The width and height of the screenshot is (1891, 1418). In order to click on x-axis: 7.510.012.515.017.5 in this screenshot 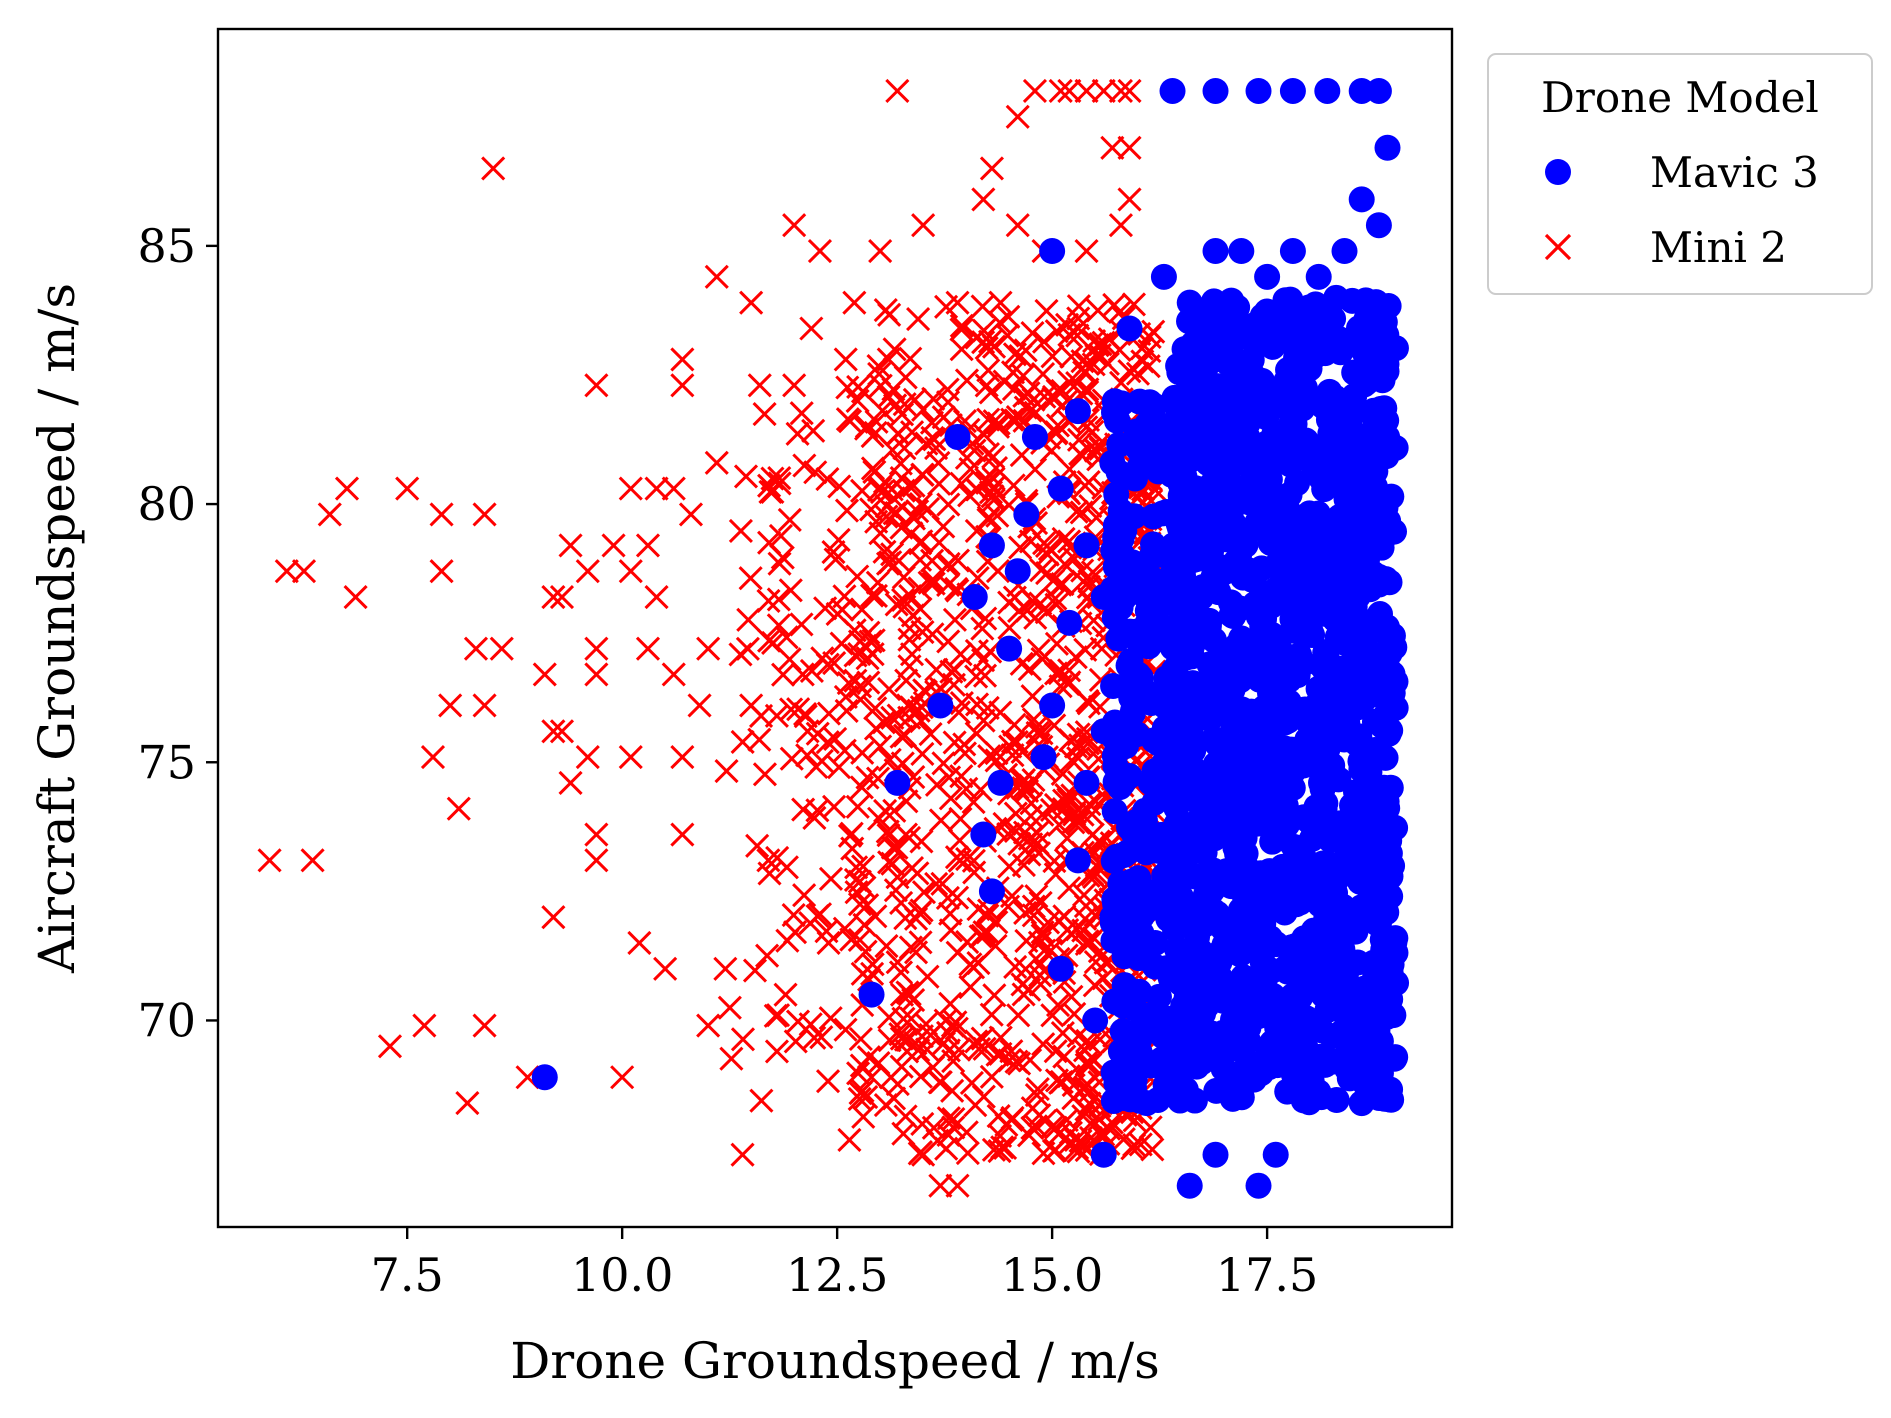, I will do `click(845, 1264)`.